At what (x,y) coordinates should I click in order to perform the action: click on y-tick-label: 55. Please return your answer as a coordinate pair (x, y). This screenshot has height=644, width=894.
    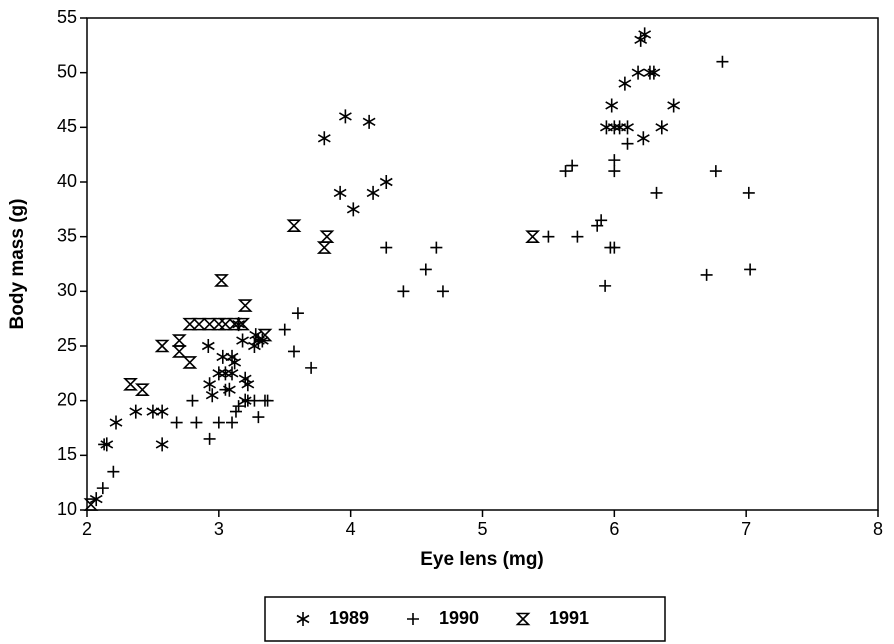
    Looking at the image, I should click on (67, 17).